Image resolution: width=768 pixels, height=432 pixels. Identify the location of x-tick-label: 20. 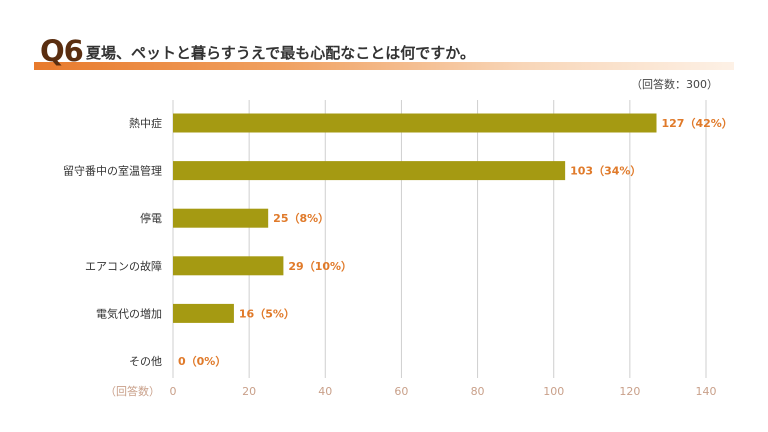
(249, 391).